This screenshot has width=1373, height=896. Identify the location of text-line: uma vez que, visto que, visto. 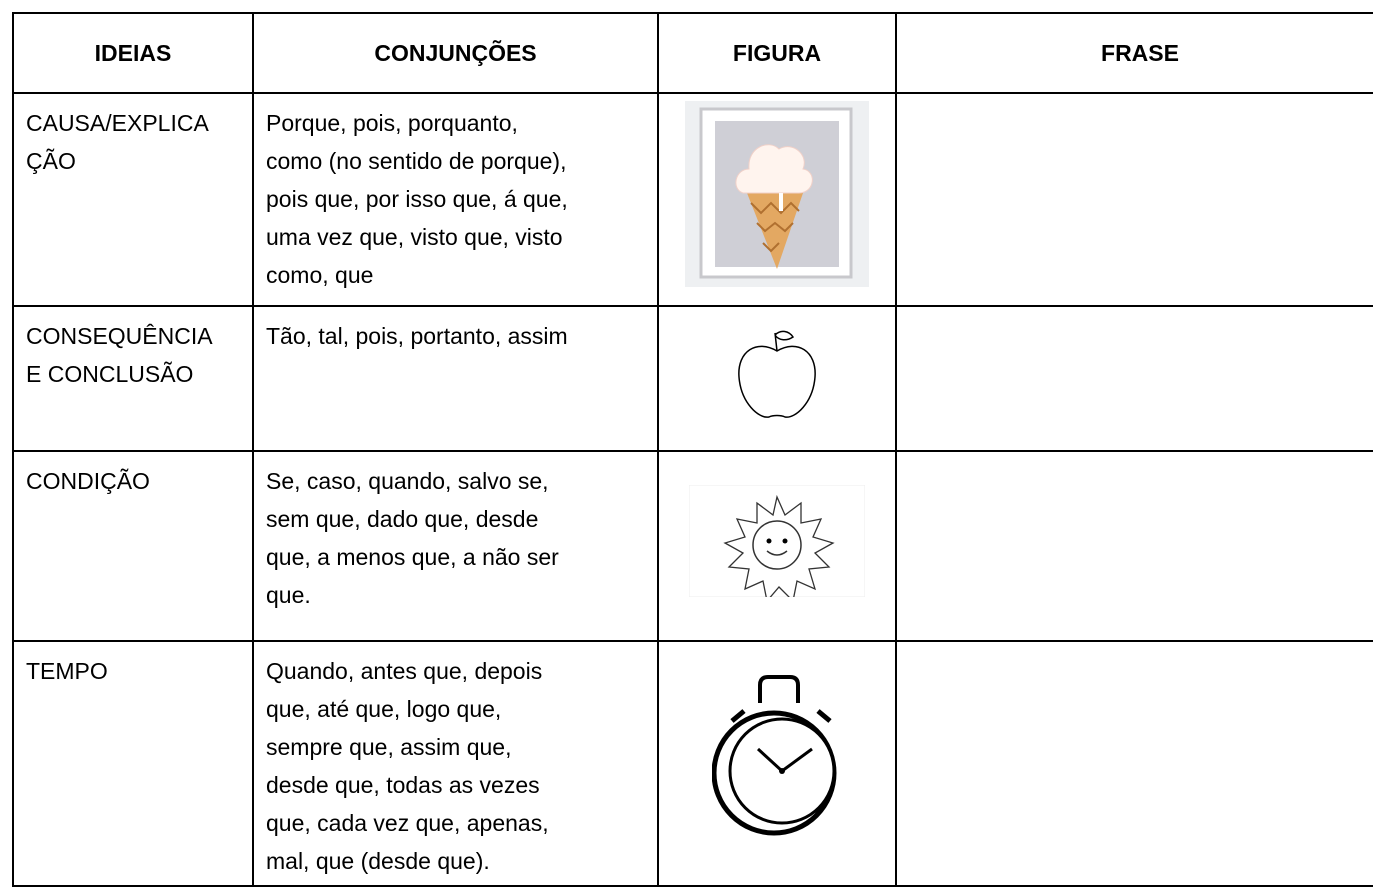
(414, 237).